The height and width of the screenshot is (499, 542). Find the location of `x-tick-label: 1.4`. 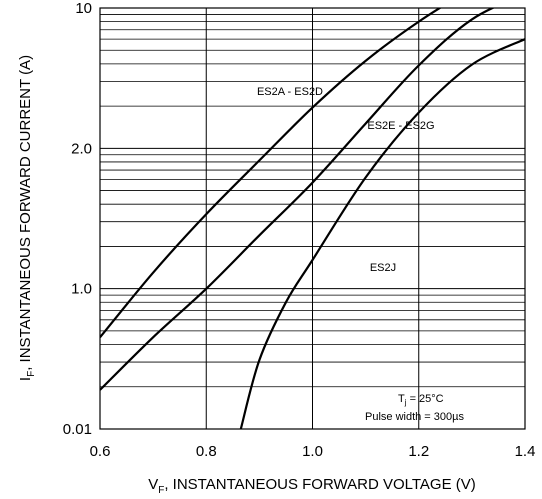

x-tick-label: 1.4 is located at coordinates (525, 451).